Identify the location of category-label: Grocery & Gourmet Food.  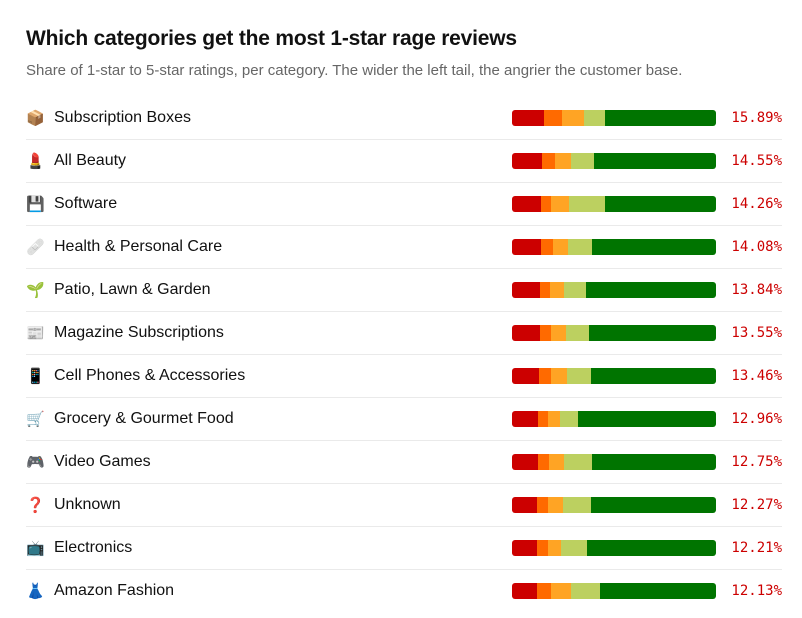
(144, 418).